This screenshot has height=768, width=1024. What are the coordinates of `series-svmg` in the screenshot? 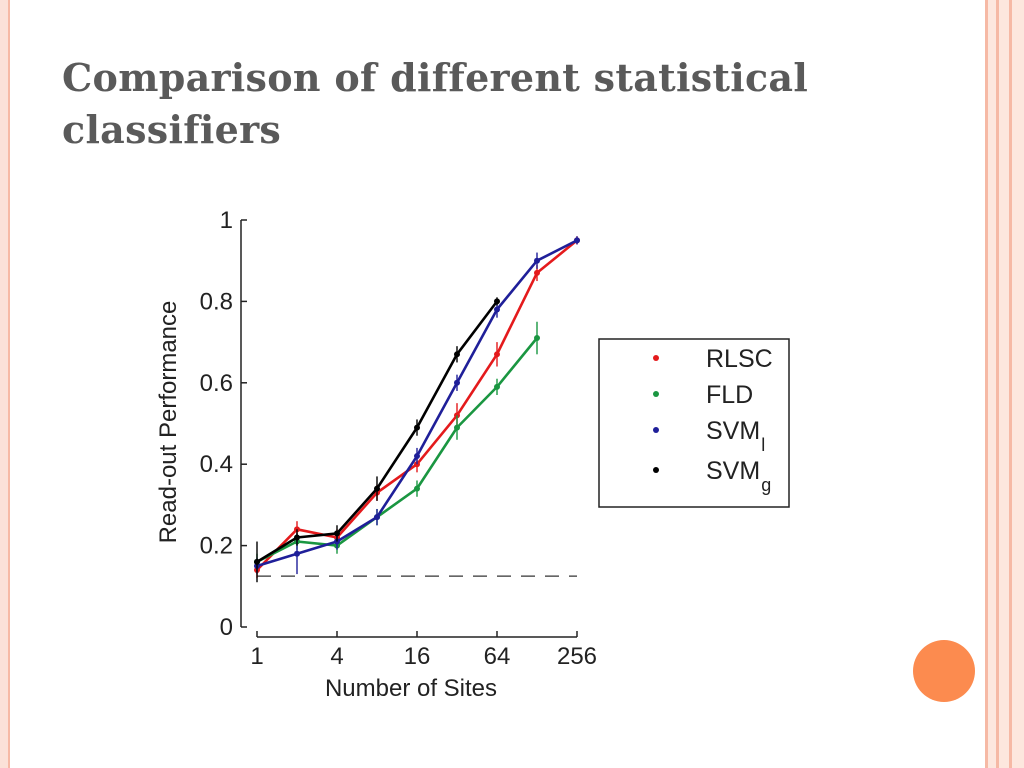 It's located at (377, 440).